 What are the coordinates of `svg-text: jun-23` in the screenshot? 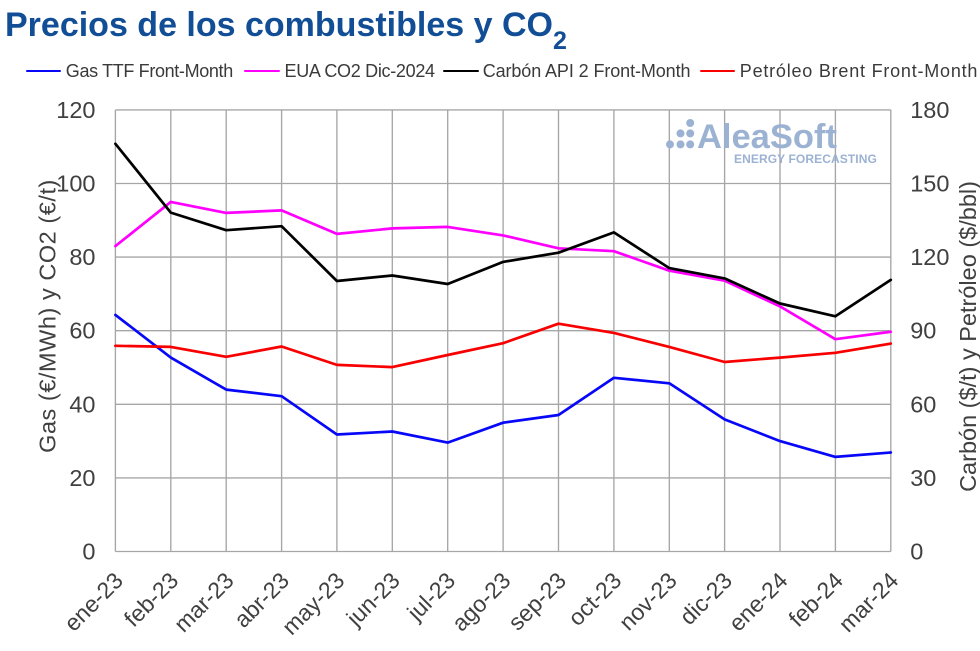 It's located at (373, 599).